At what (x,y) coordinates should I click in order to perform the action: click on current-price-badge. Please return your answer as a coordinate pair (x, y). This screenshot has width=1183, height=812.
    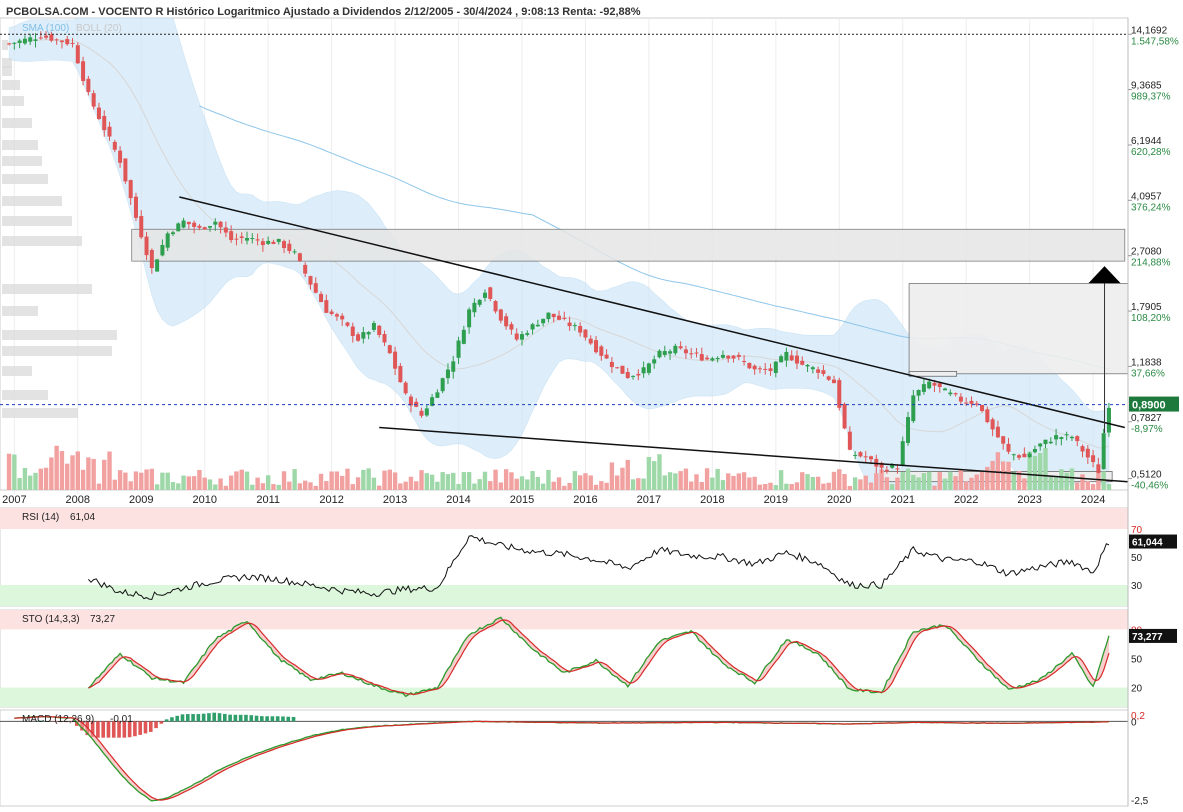
    Looking at the image, I should click on (1154, 404).